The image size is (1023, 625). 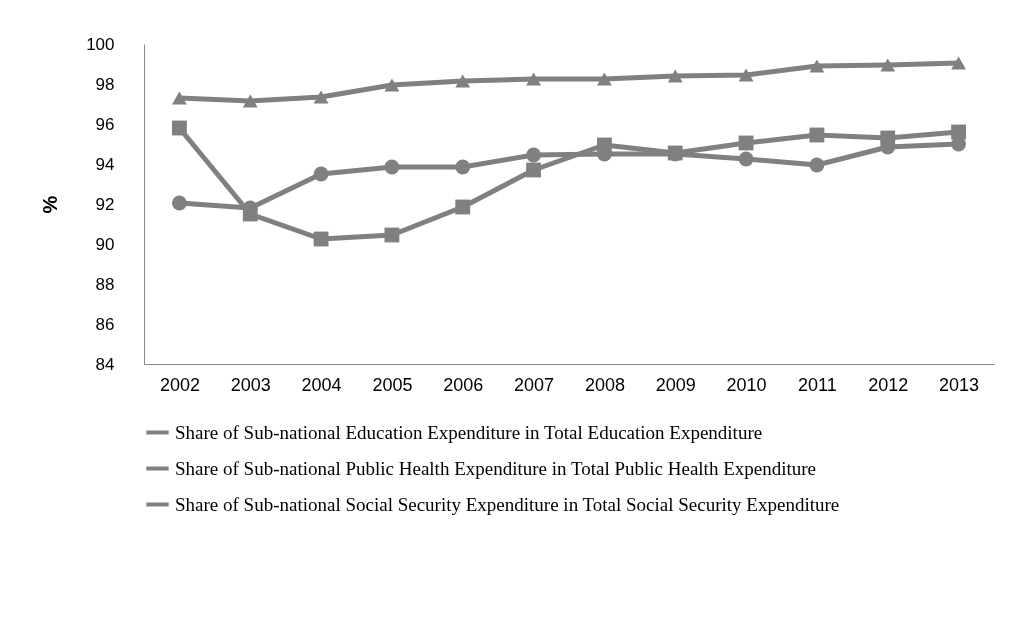 I want to click on legend-label: Share of Sub-national Social Security Expenditure in Total Social Security Expenditure, so click(x=507, y=504).